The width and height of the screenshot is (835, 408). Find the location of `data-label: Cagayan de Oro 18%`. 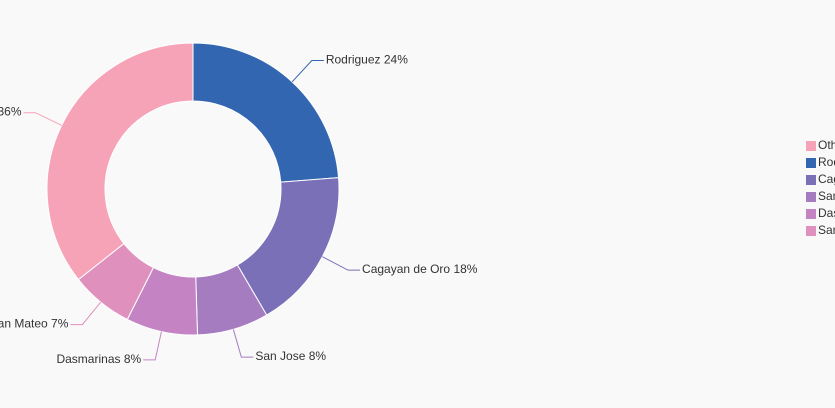

data-label: Cagayan de Oro 18% is located at coordinates (420, 269).